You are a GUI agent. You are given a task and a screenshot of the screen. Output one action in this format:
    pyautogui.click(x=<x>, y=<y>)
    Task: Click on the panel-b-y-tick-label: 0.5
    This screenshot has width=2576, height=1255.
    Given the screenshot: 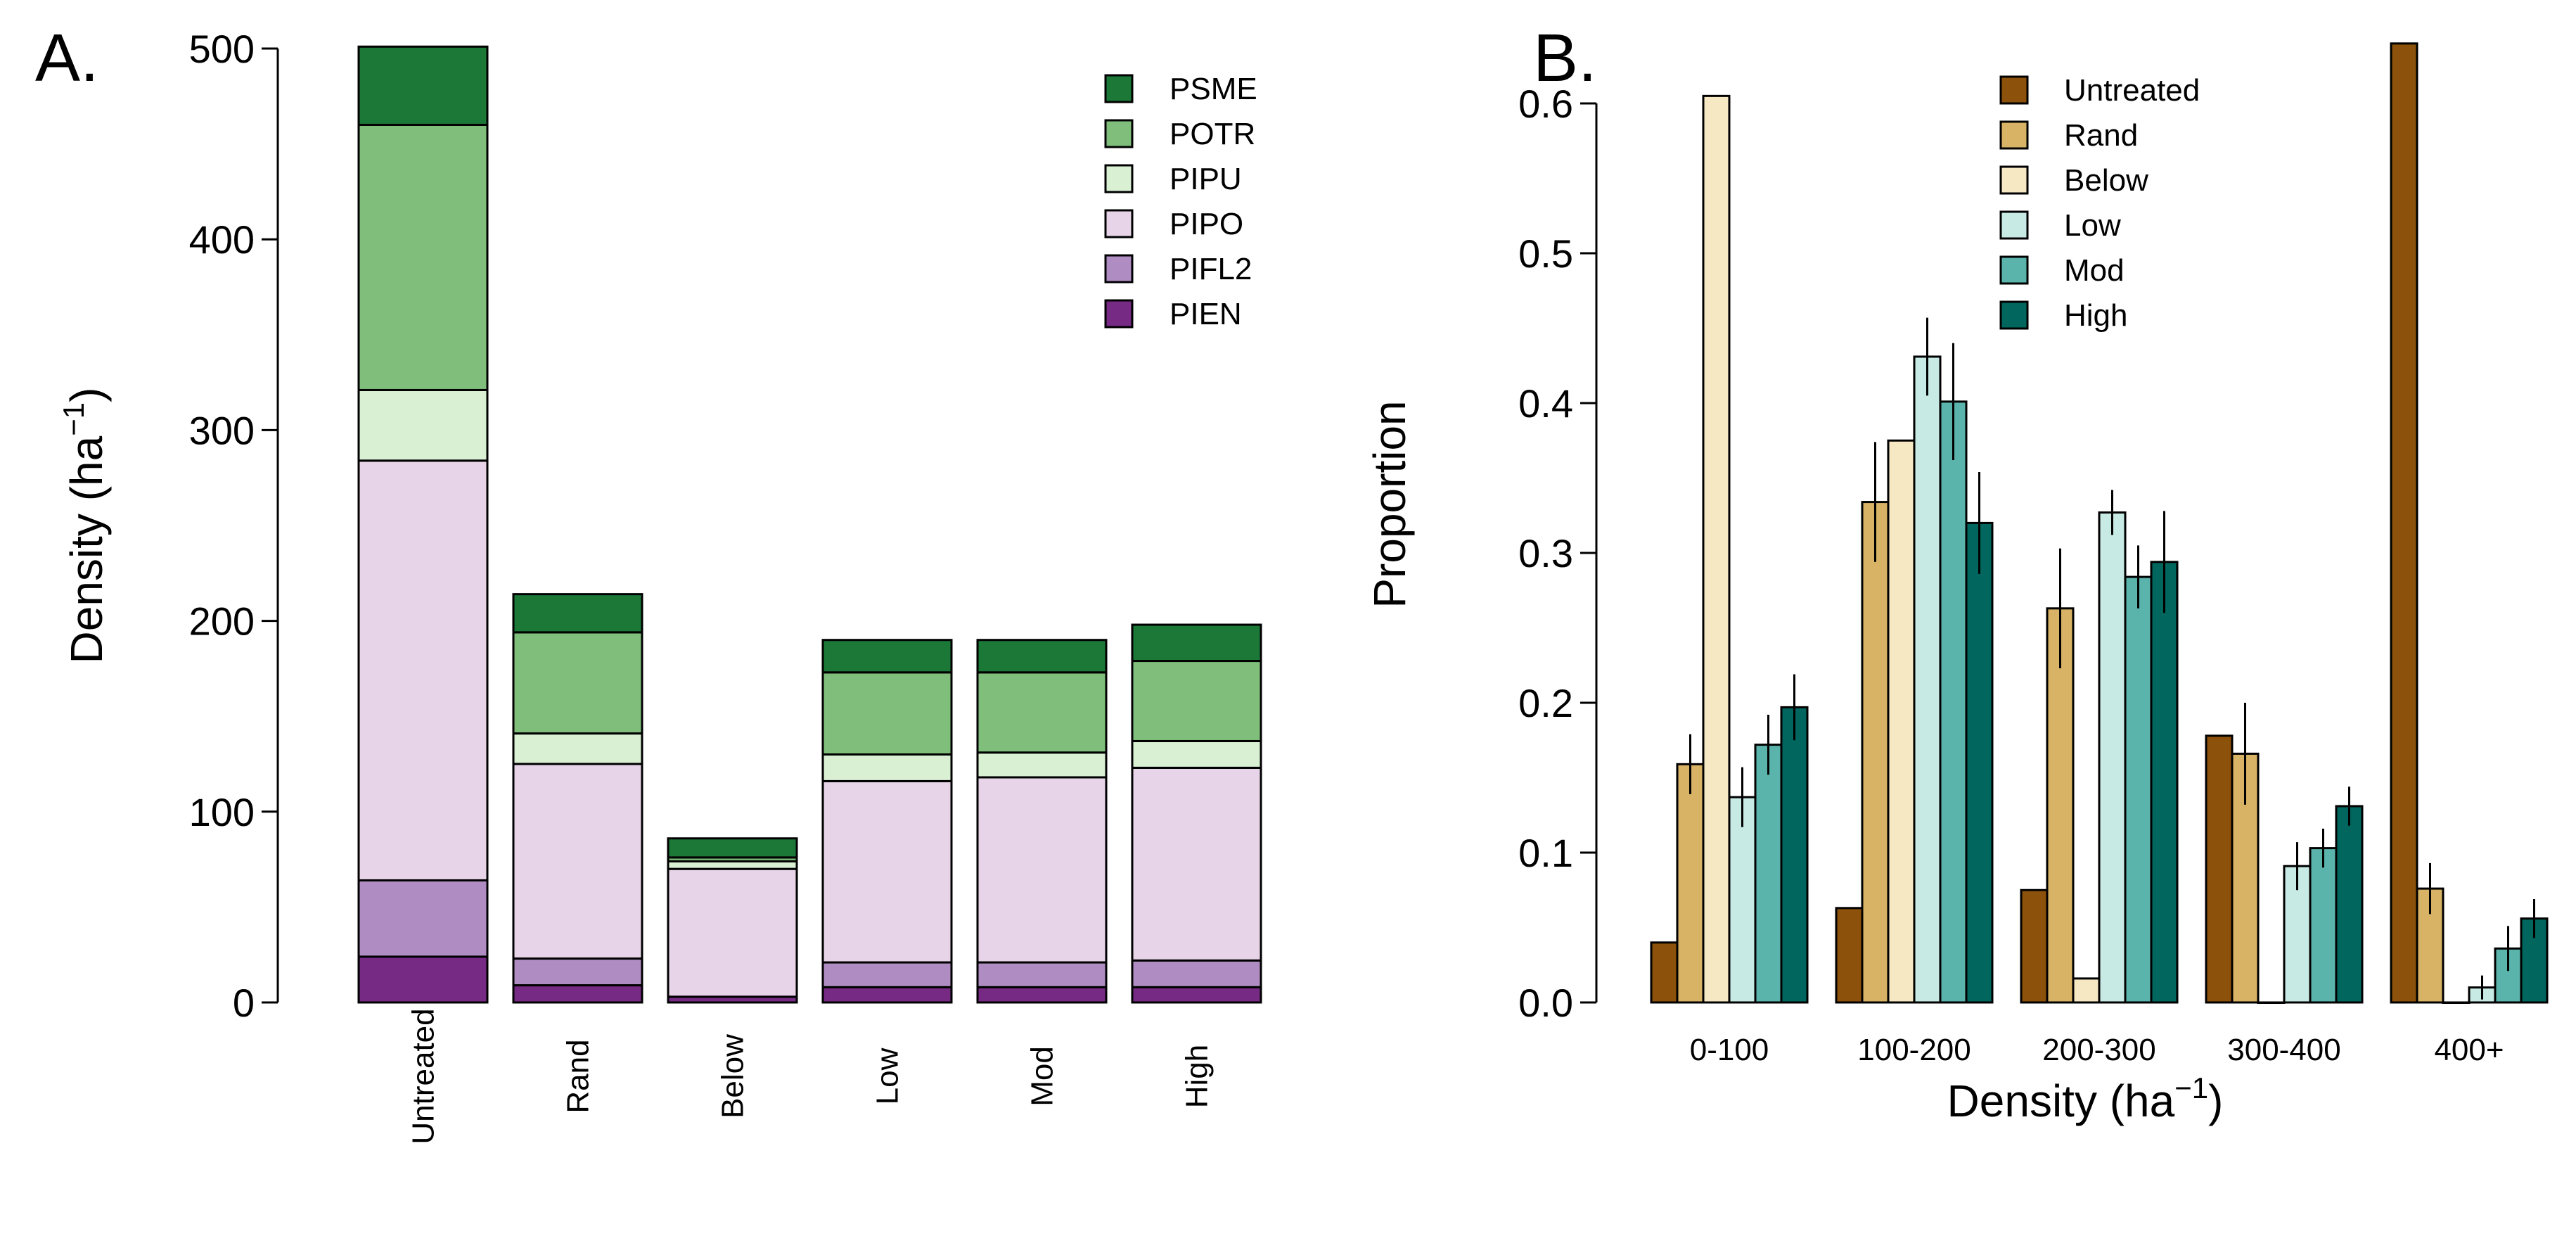 What is the action you would take?
    pyautogui.click(x=1545, y=253)
    